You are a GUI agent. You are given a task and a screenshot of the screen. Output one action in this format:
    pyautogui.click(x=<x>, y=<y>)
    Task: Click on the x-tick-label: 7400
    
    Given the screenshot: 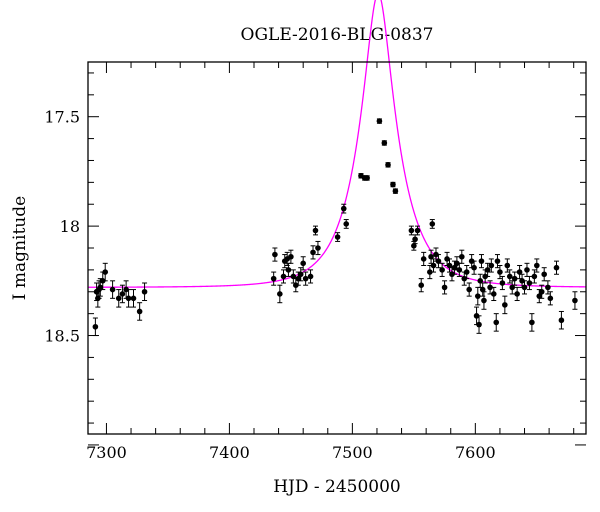 What is the action you would take?
    pyautogui.click(x=229, y=452)
    